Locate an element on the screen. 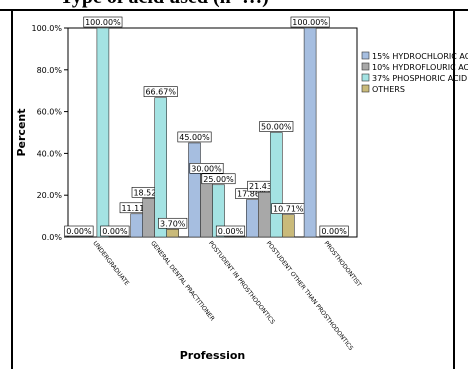 The image size is (468, 369). data-label: 30.00% is located at coordinates (206, 168).